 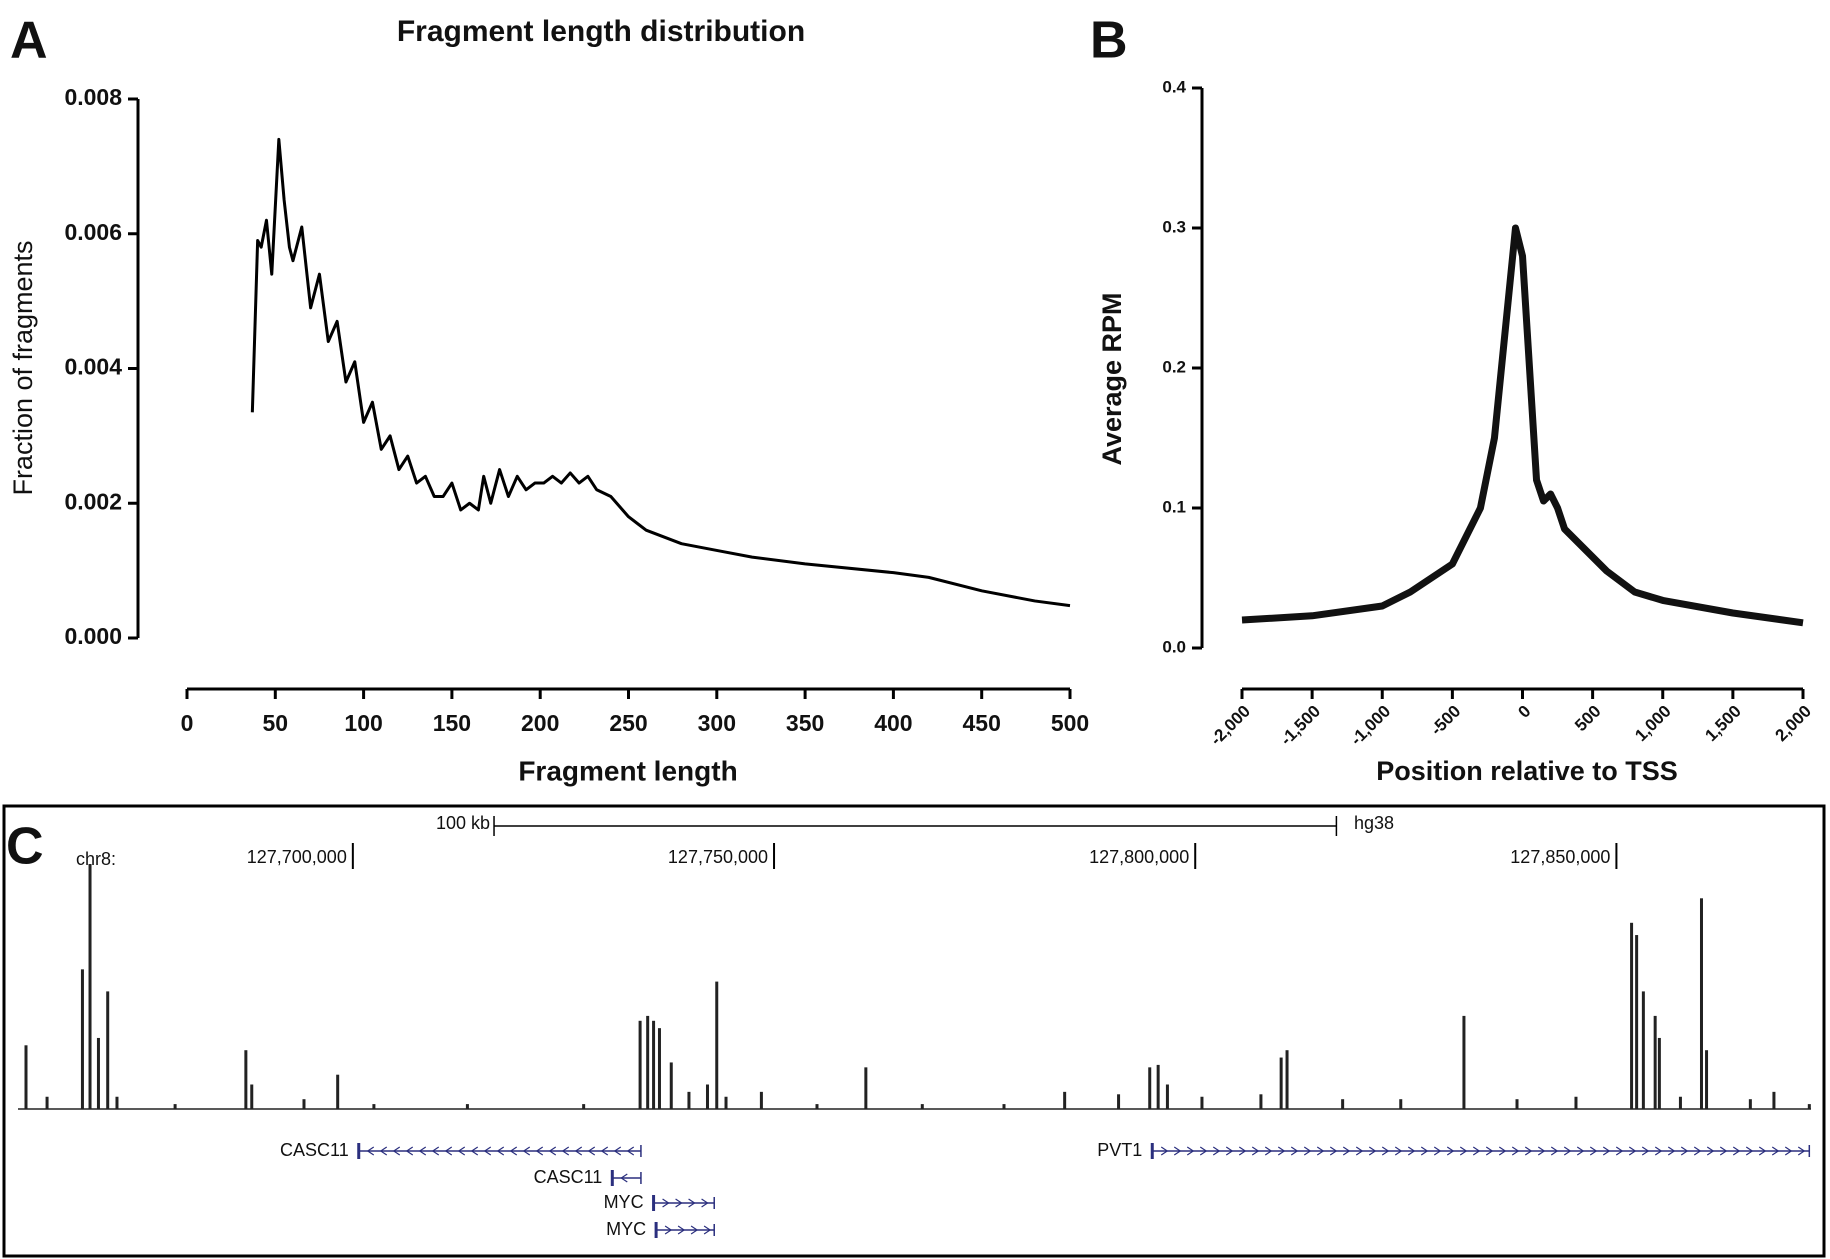 What do you see at coordinates (463, 823) in the screenshot?
I see `scale-bar-label: 100 kb` at bounding box center [463, 823].